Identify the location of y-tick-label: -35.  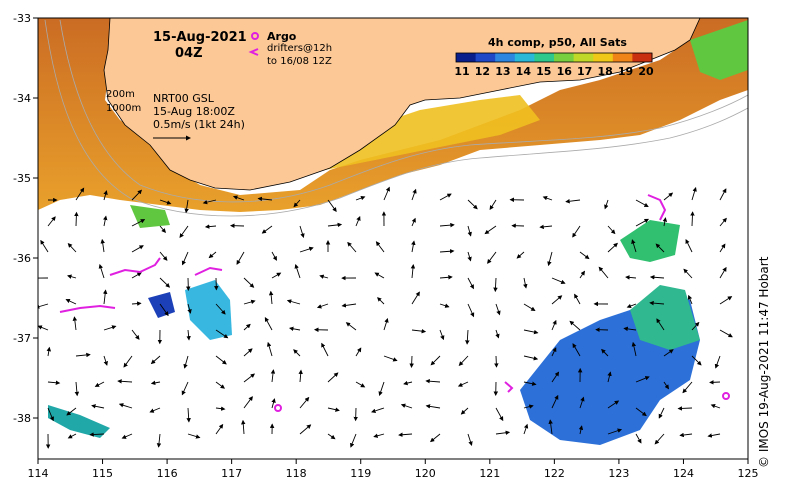
(22, 178).